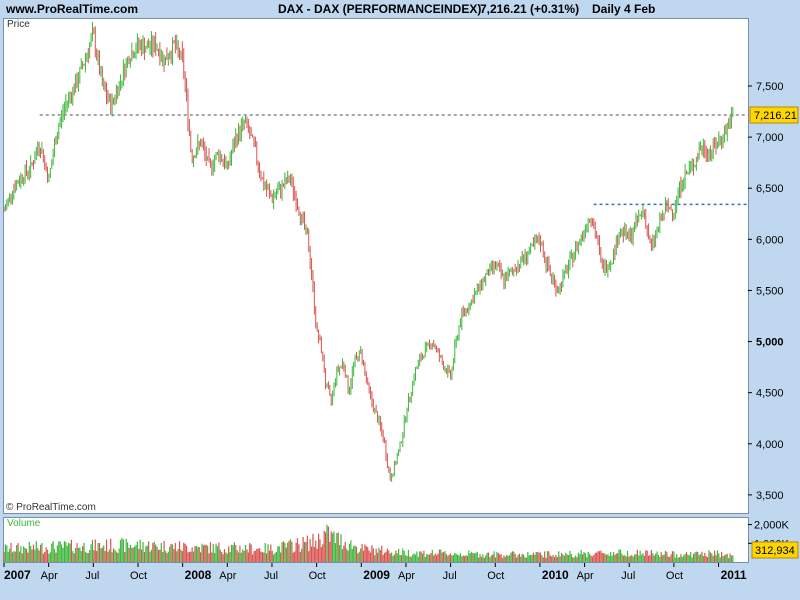 Image resolution: width=800 pixels, height=600 pixels. Describe the element at coordinates (530, 9) in the screenshot. I see `price-change: 7,216.21 (+0.31%)` at that location.